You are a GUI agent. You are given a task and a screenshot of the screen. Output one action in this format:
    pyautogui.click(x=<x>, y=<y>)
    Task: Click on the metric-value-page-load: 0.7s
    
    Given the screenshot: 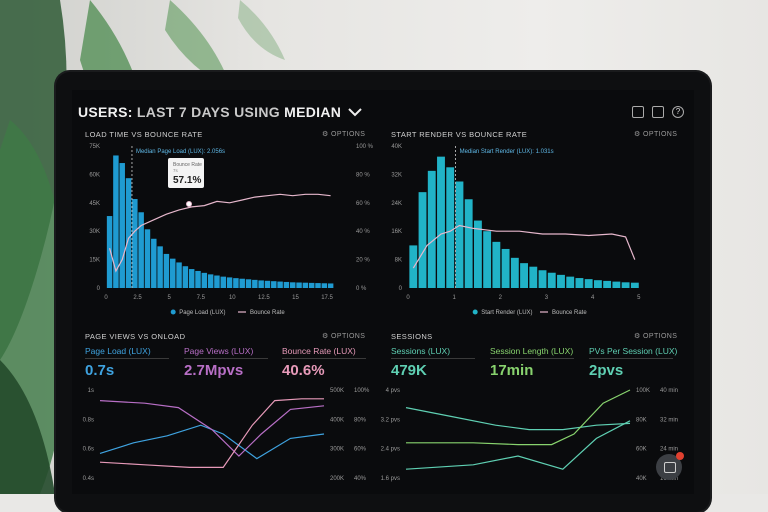 What is the action you would take?
    pyautogui.click(x=100, y=370)
    